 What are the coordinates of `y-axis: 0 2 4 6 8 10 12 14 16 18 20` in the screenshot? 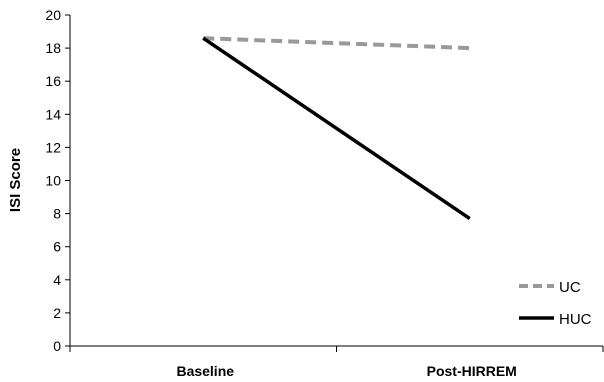 It's located at (58, 180).